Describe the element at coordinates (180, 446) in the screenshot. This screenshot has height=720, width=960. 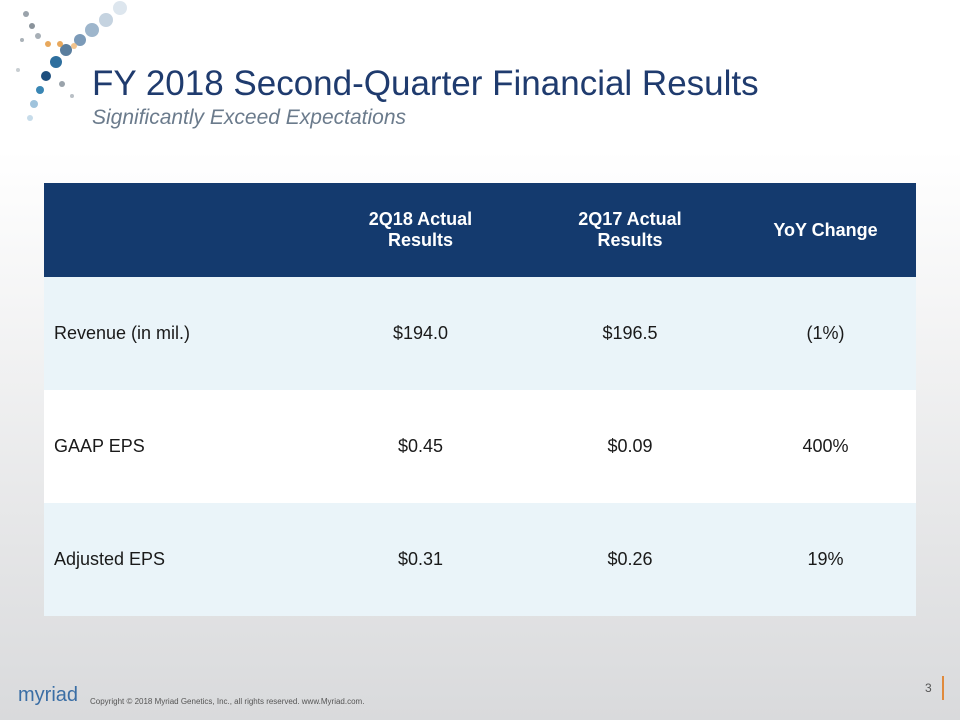
I see `row-label: GAAP EPS` at that location.